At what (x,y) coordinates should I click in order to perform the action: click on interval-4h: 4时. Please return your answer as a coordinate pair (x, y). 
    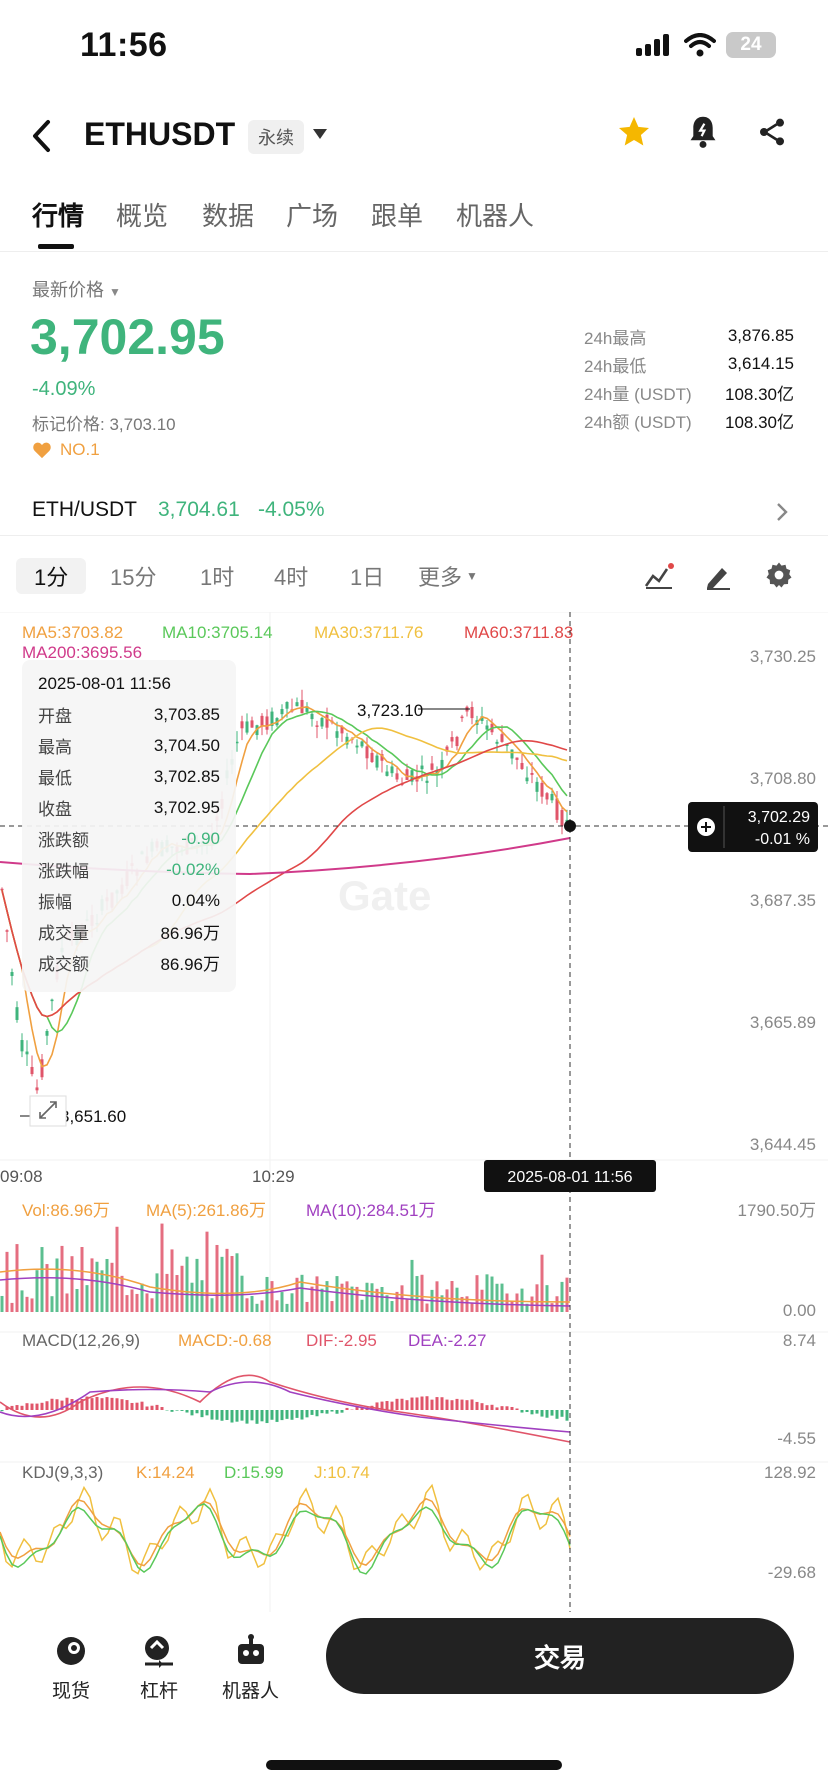
    Looking at the image, I should click on (291, 577).